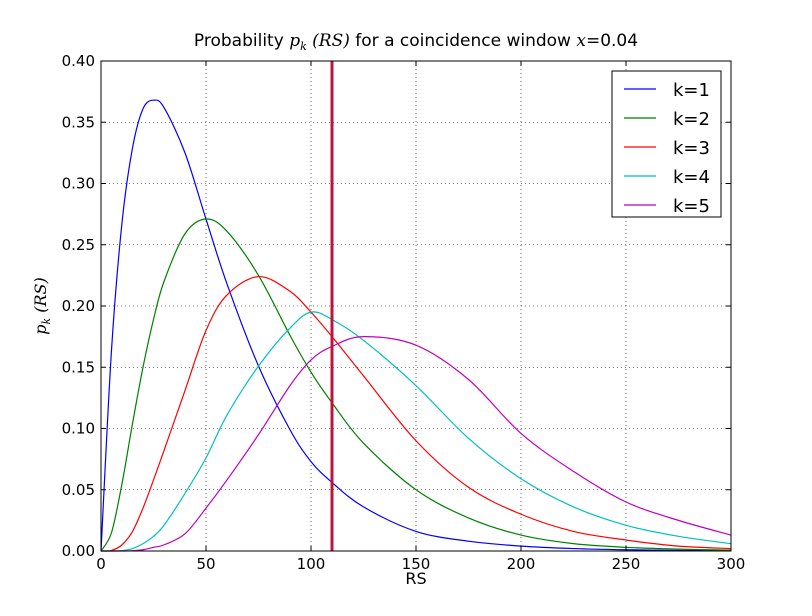 The image size is (812, 616). I want to click on y-tick-label: 0.05, so click(78, 490).